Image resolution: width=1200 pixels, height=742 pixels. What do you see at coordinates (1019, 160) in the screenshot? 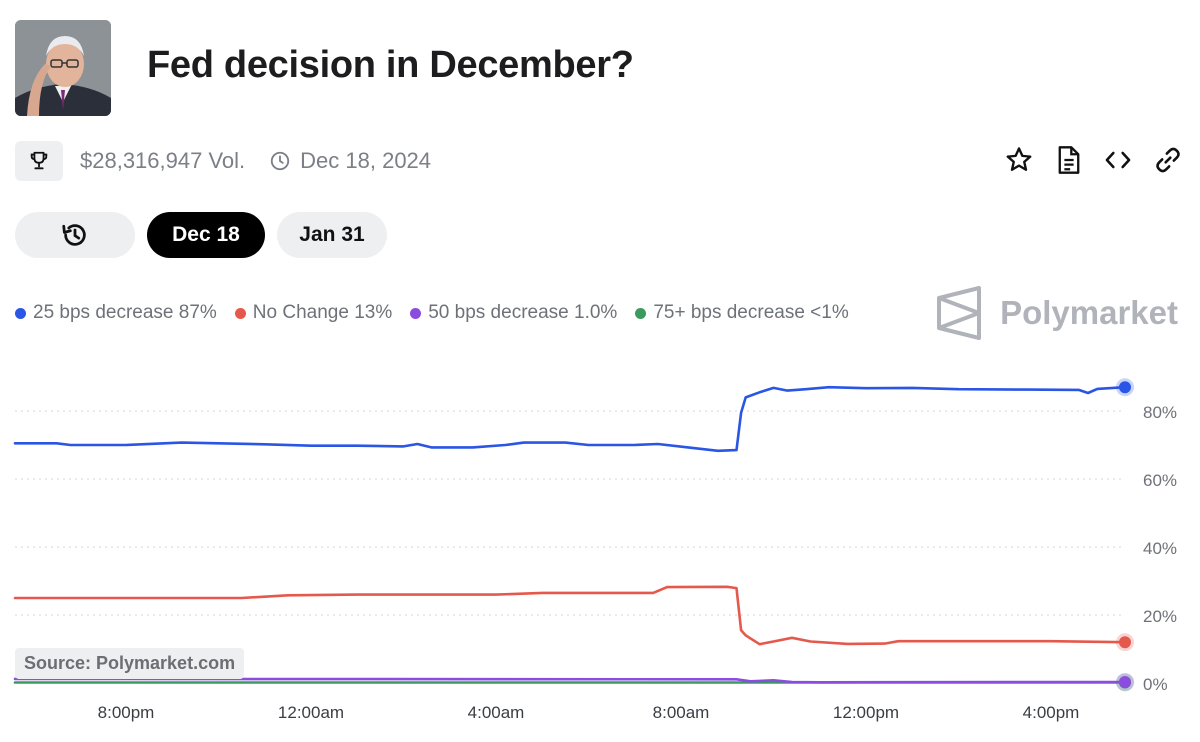
I see `star-icon` at bounding box center [1019, 160].